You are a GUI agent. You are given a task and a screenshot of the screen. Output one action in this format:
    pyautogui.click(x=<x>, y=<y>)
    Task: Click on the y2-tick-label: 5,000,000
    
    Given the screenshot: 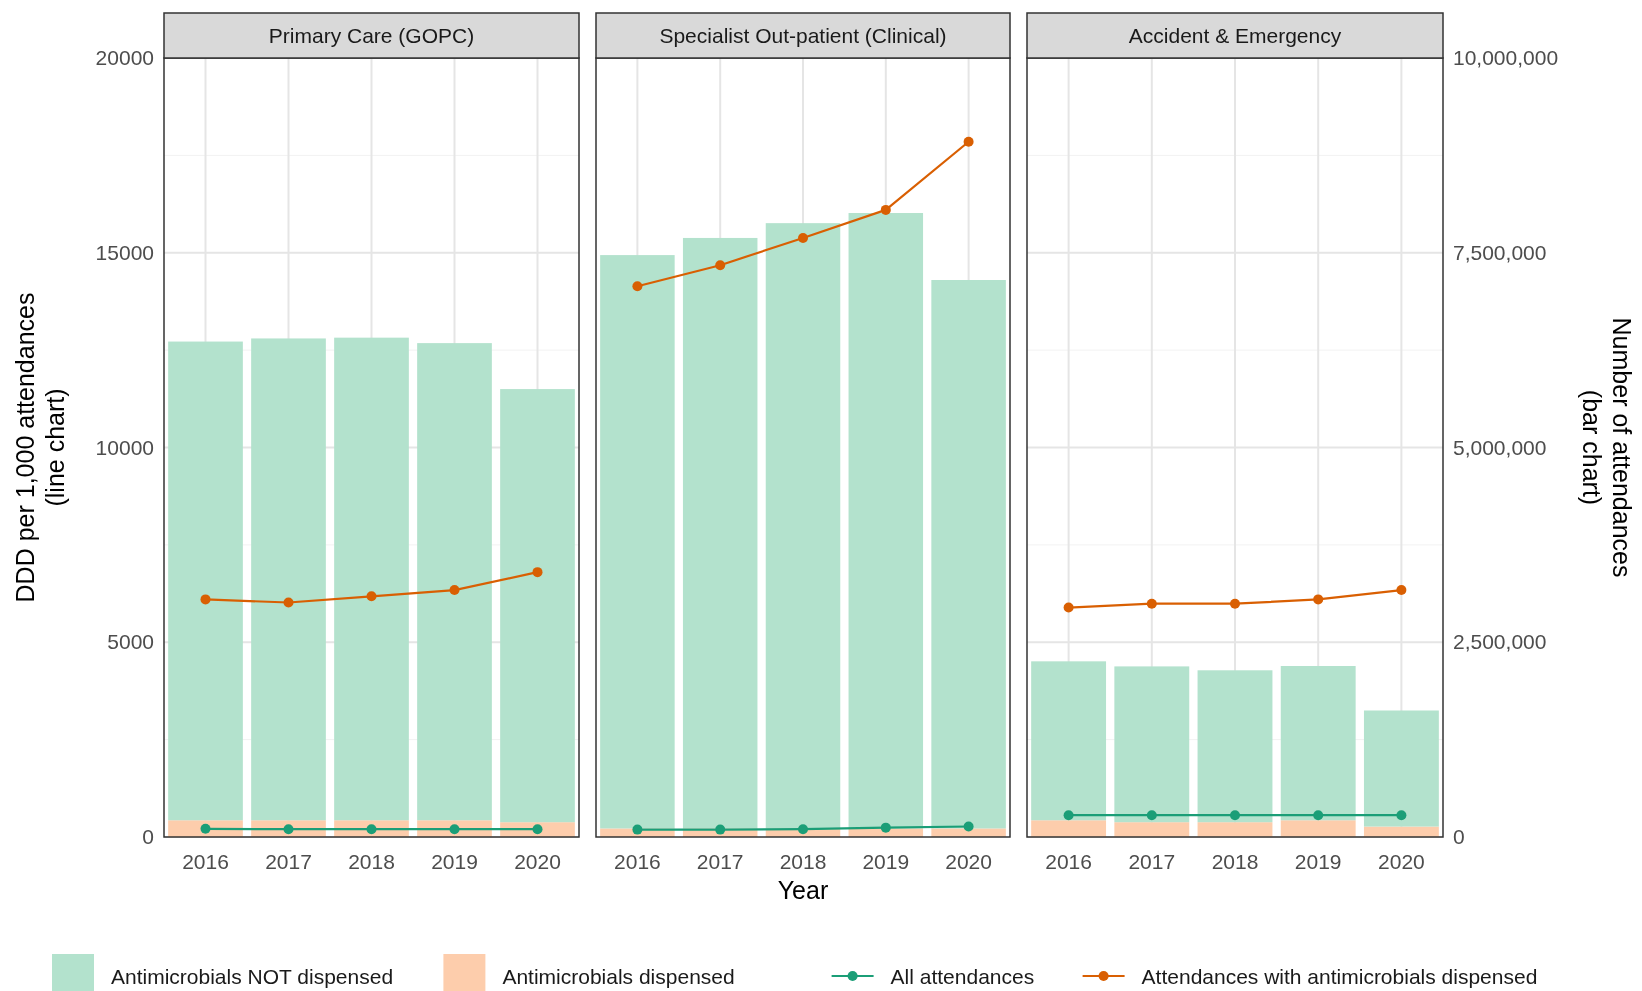 What is the action you would take?
    pyautogui.click(x=1500, y=447)
    